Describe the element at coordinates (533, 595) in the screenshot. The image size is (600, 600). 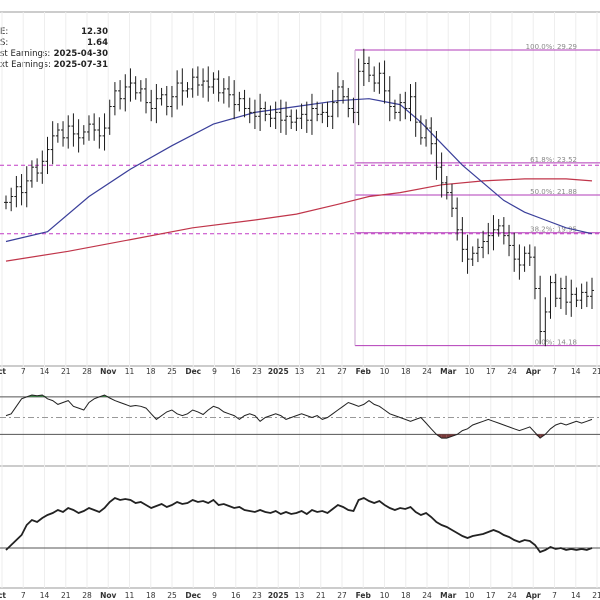
I see `x-tick-label: Apr` at that location.